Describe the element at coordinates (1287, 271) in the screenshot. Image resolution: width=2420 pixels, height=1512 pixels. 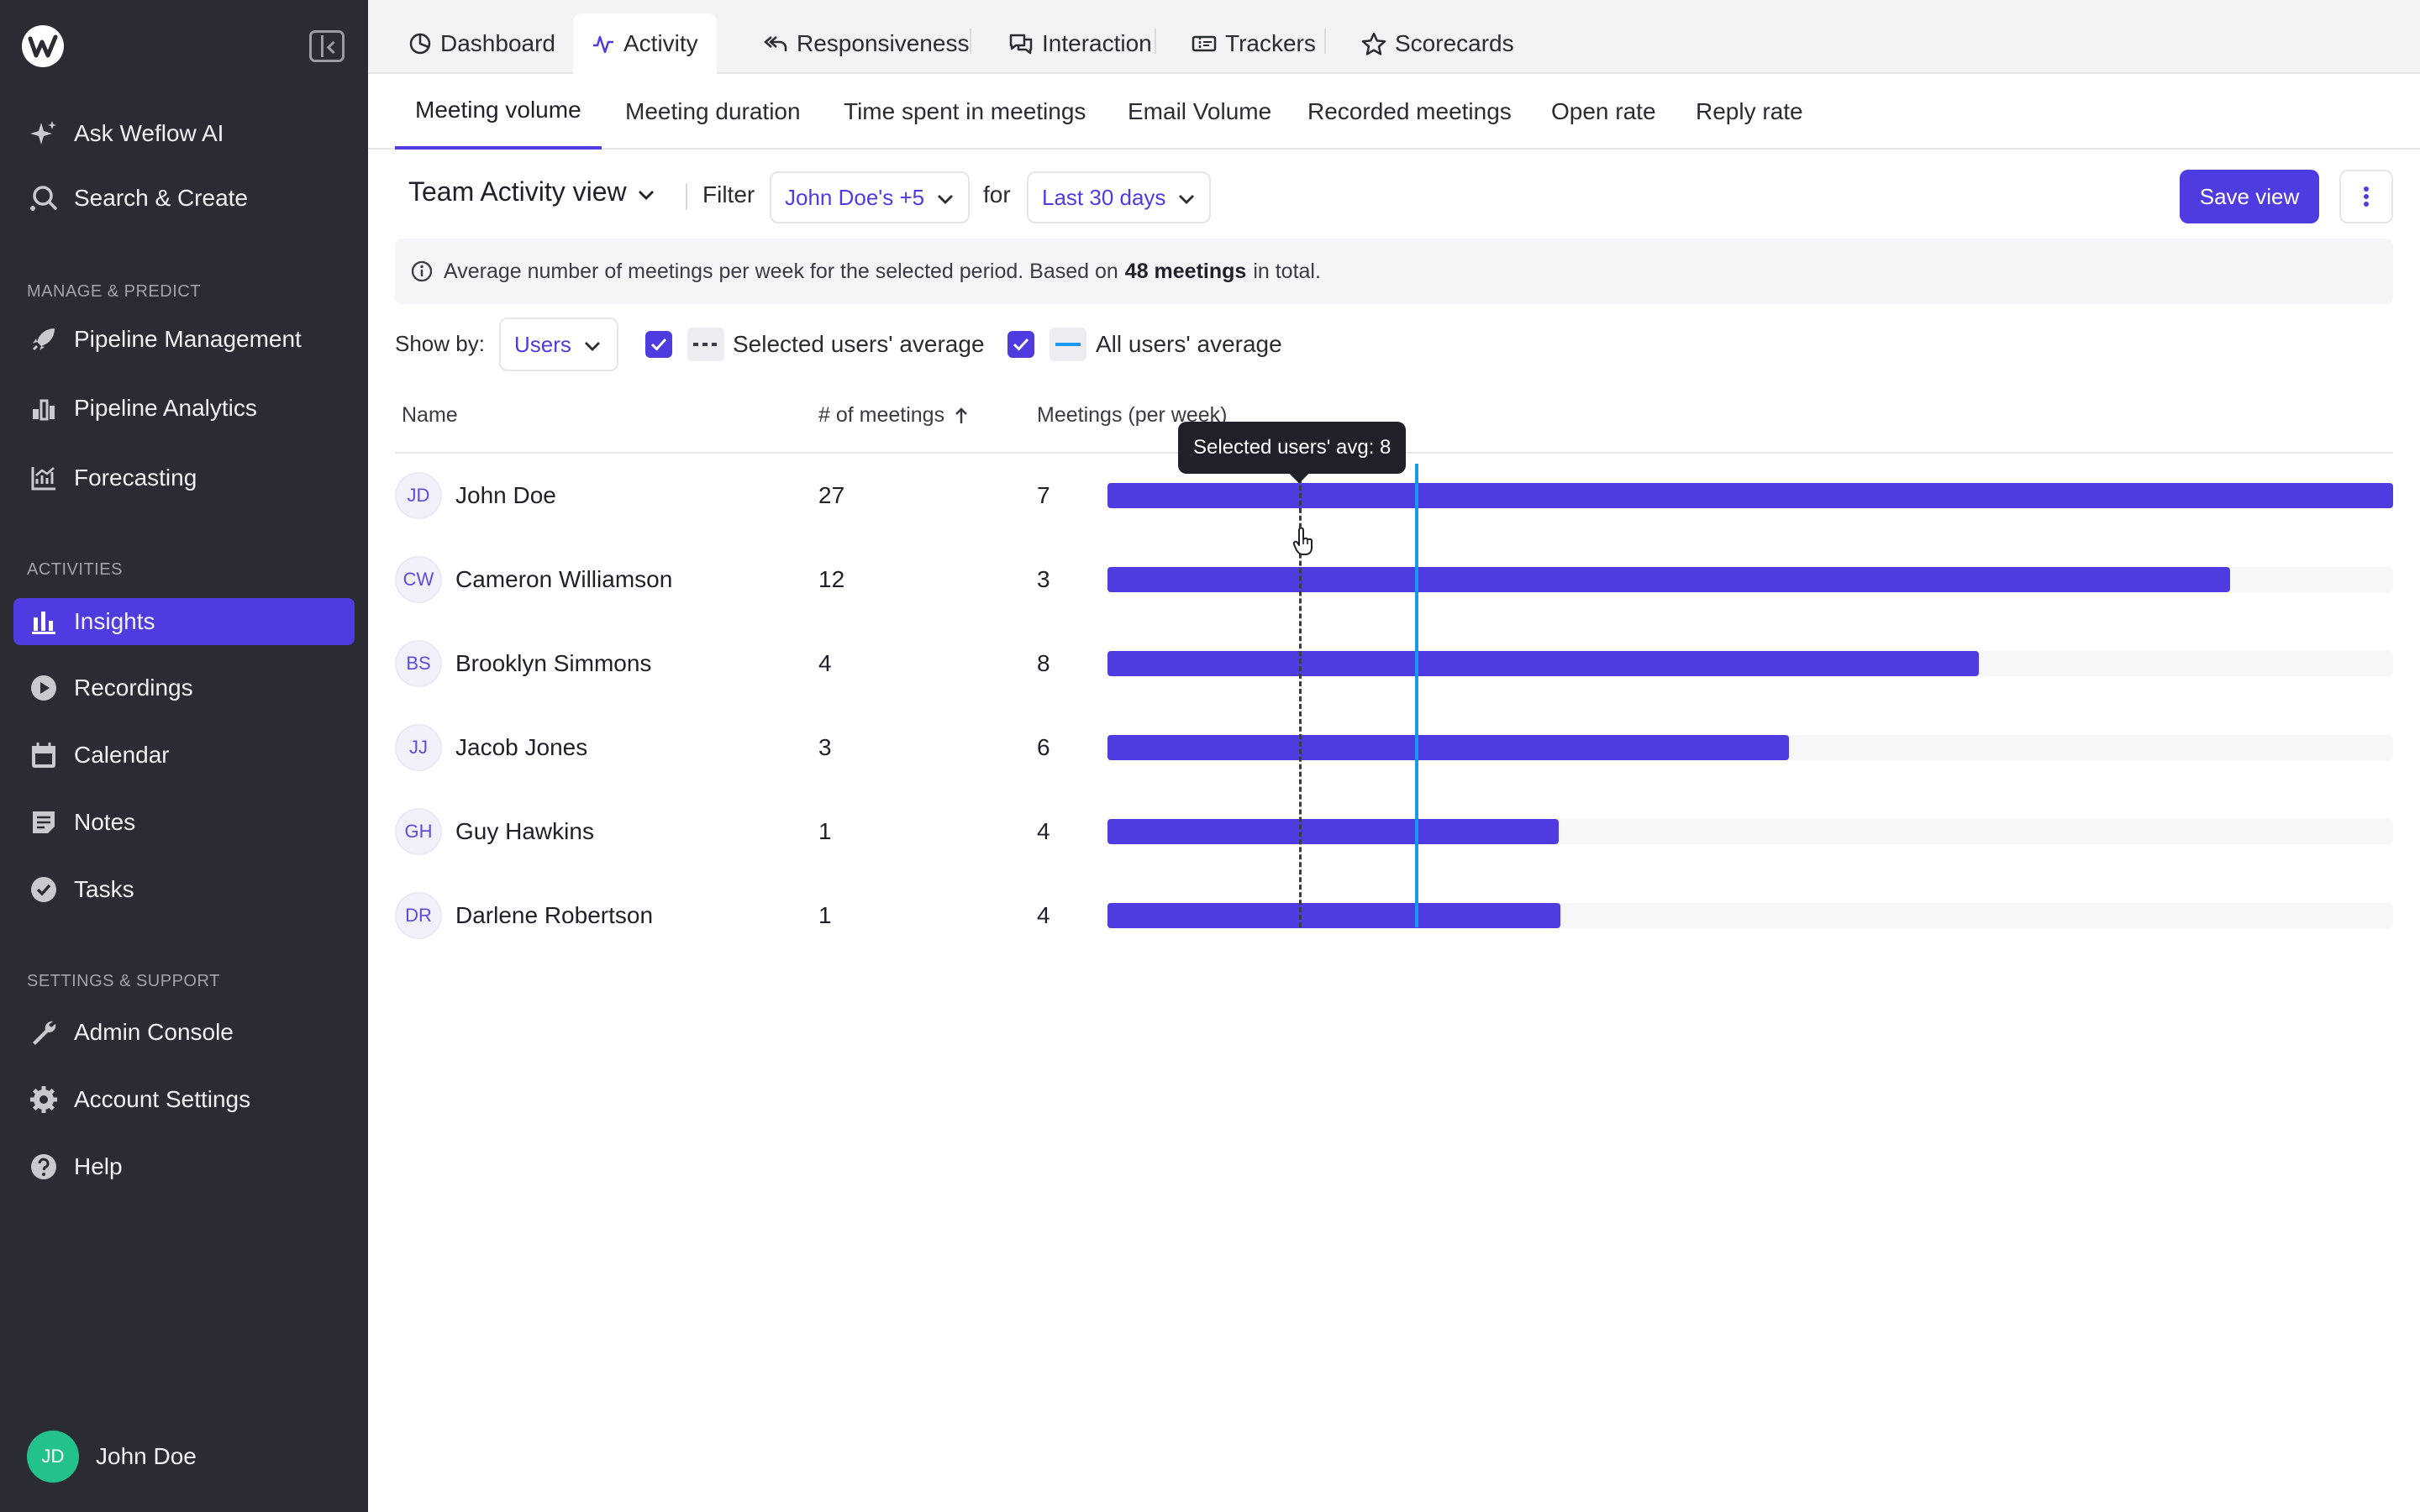
I see `info-text-end: in total.` at that location.